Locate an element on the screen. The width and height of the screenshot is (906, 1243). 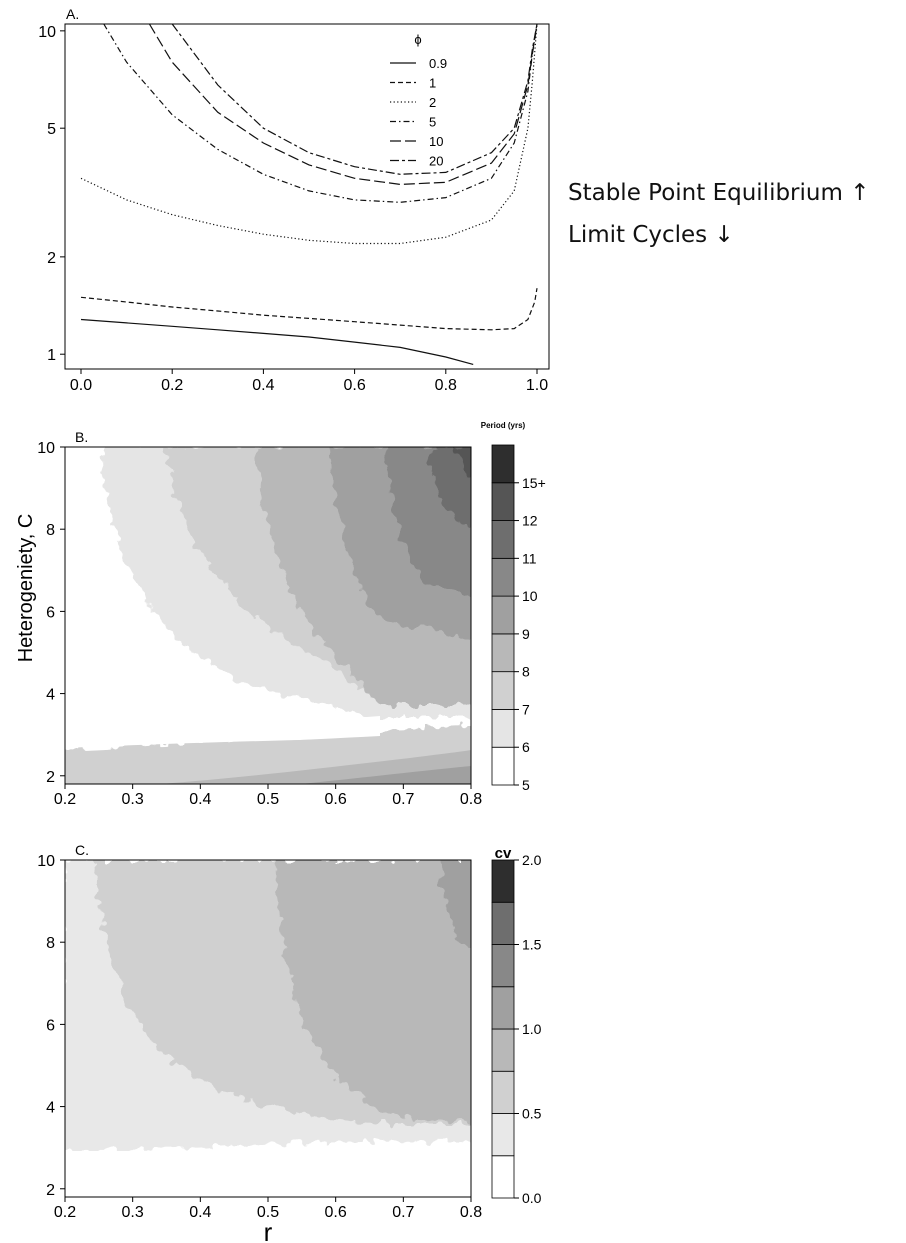
panel-a-curves is located at coordinates (309, 194).